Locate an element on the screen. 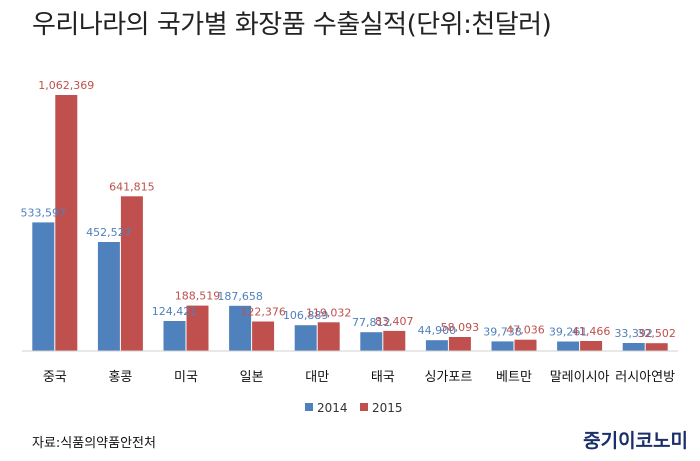 The width and height of the screenshot is (700, 461). data-label-2015-0: 1,062,369 is located at coordinates (66, 85).